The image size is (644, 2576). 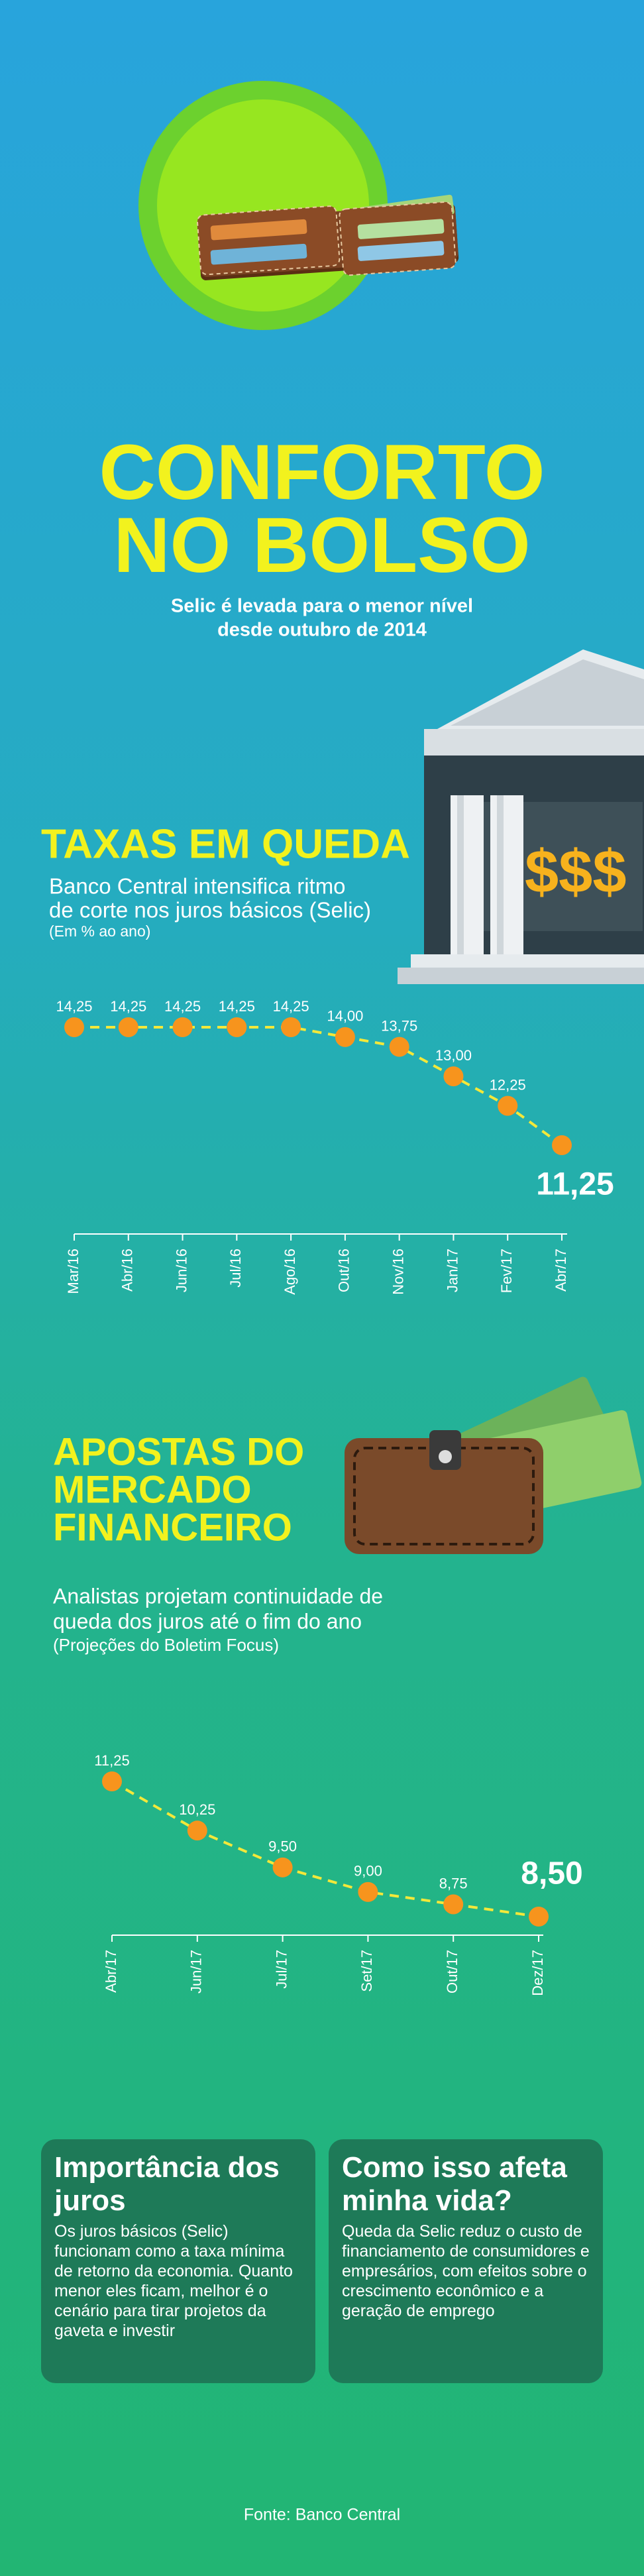 I want to click on value-label: 8,75, so click(x=453, y=1883).